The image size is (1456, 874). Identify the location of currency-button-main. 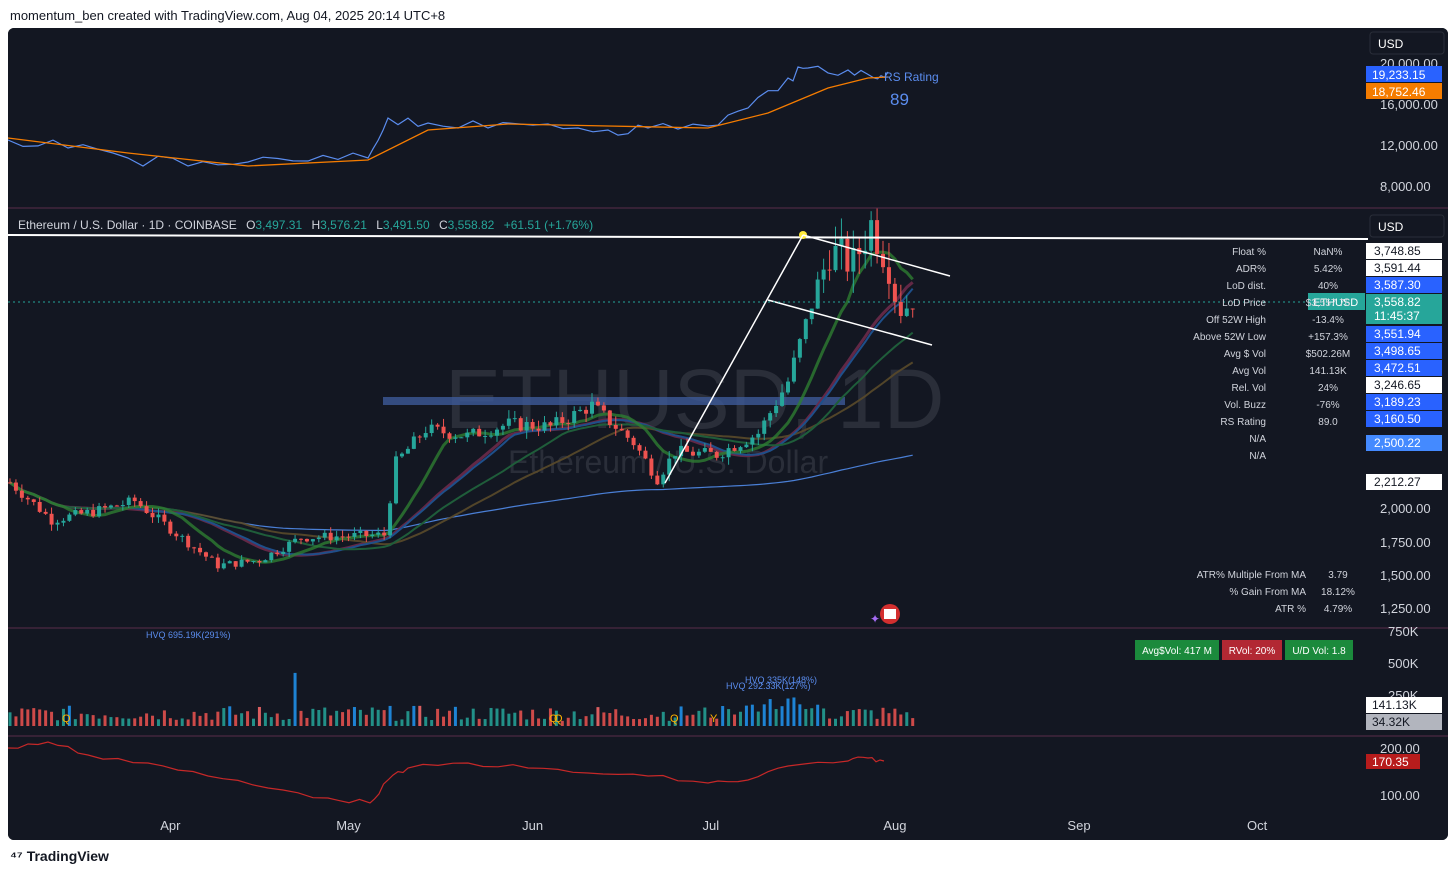
(1407, 226).